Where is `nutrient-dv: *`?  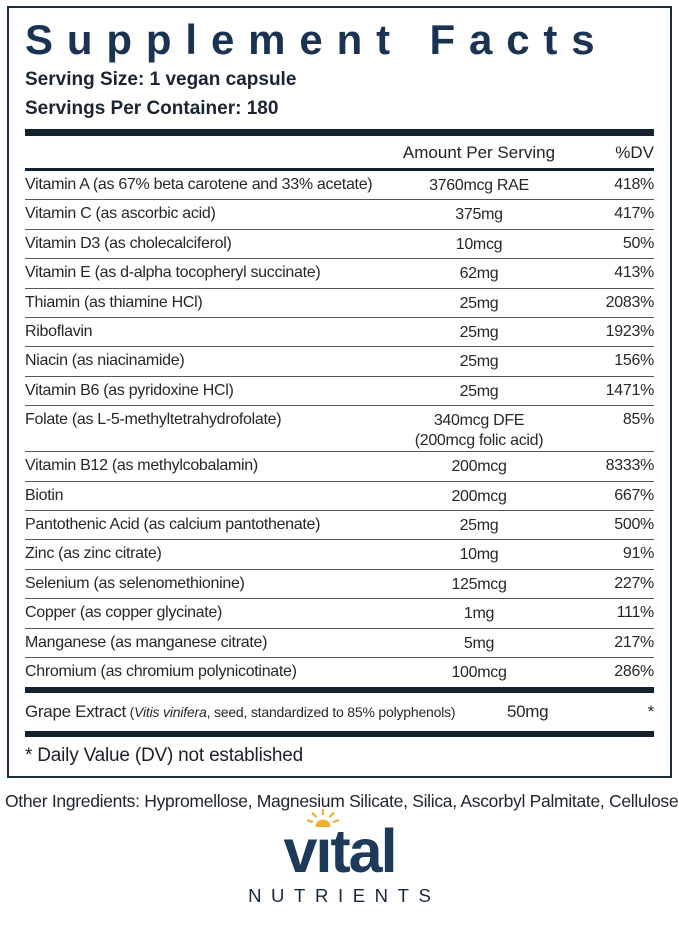
nutrient-dv: * is located at coordinates (651, 712).